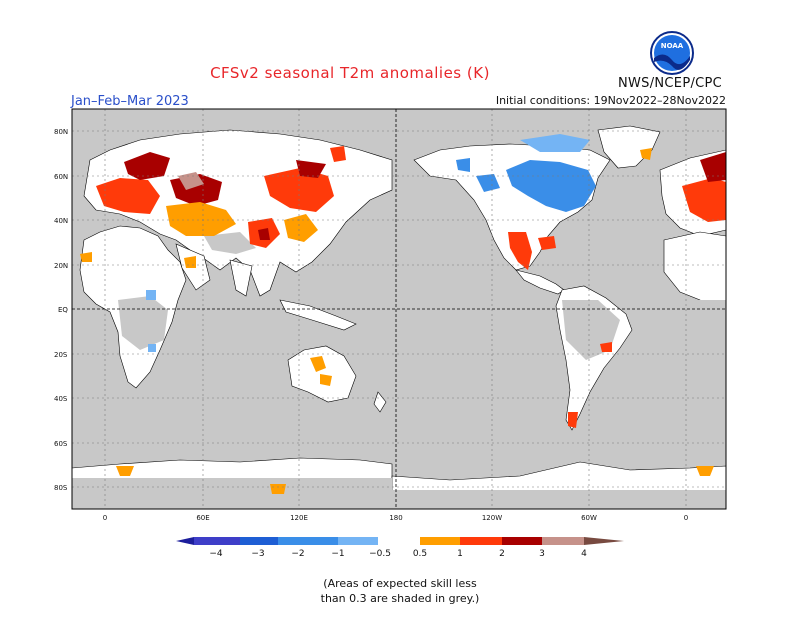  I want to click on lon-label-180: 180, so click(395, 518).